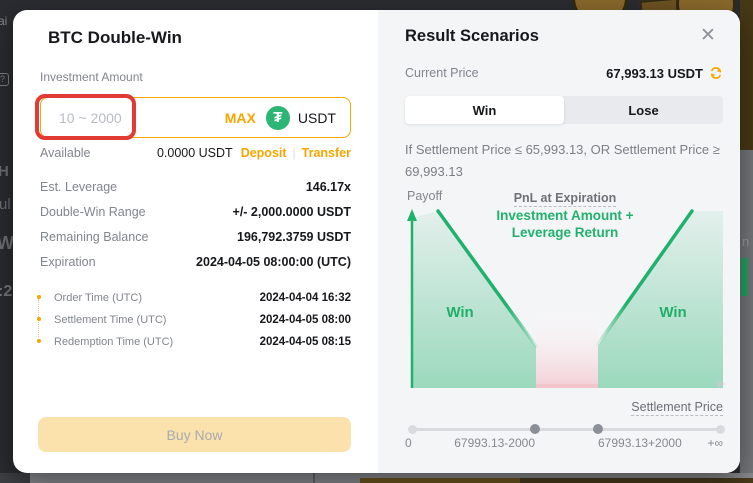 The image size is (753, 483). I want to click on help-icon: ?, so click(4, 79).